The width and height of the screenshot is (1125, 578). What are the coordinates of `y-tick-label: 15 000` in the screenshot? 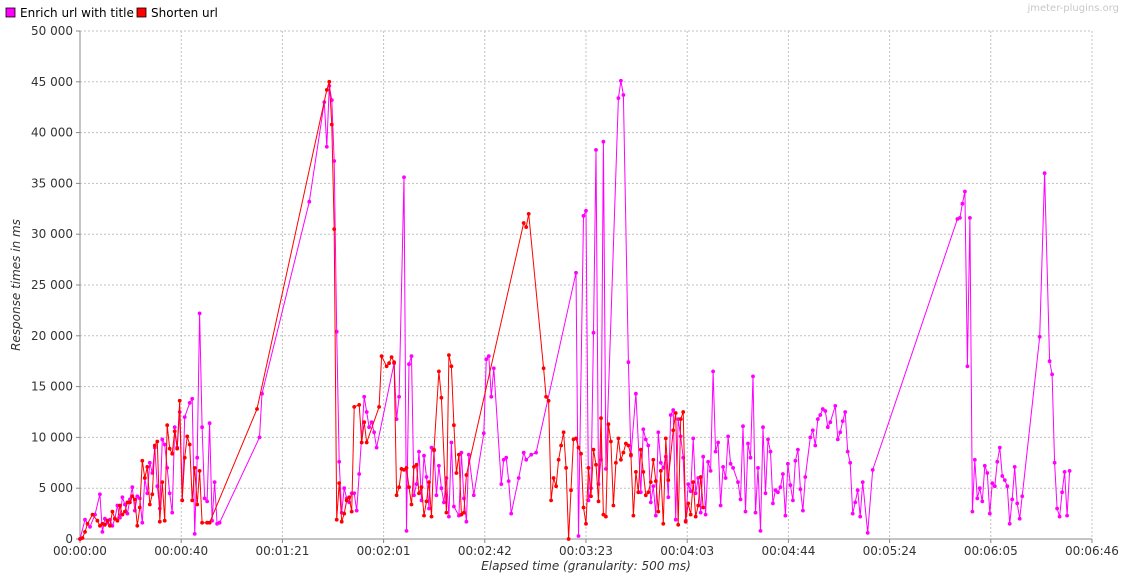 It's located at (52, 387).